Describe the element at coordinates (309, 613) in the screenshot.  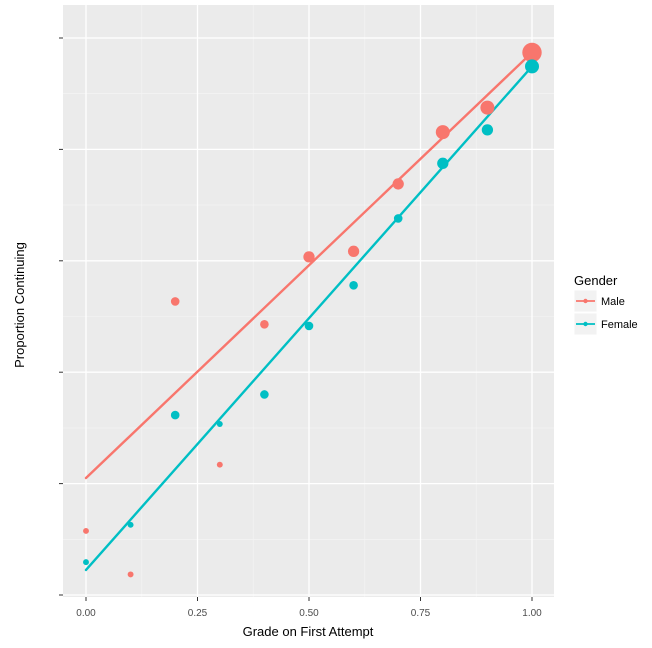
I see `x-tick-label: 0.50` at that location.